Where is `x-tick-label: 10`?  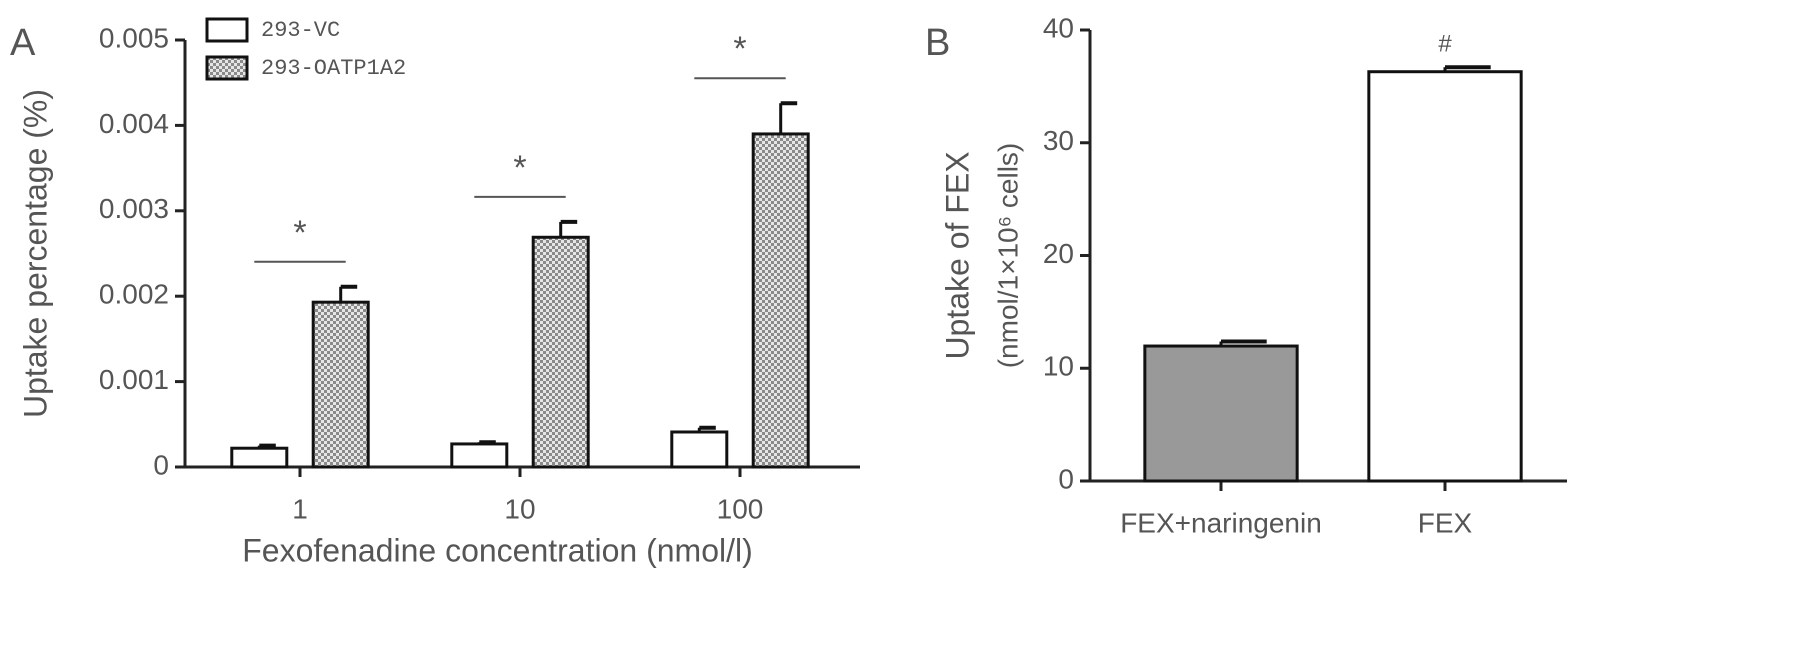
x-tick-label: 10 is located at coordinates (519, 508).